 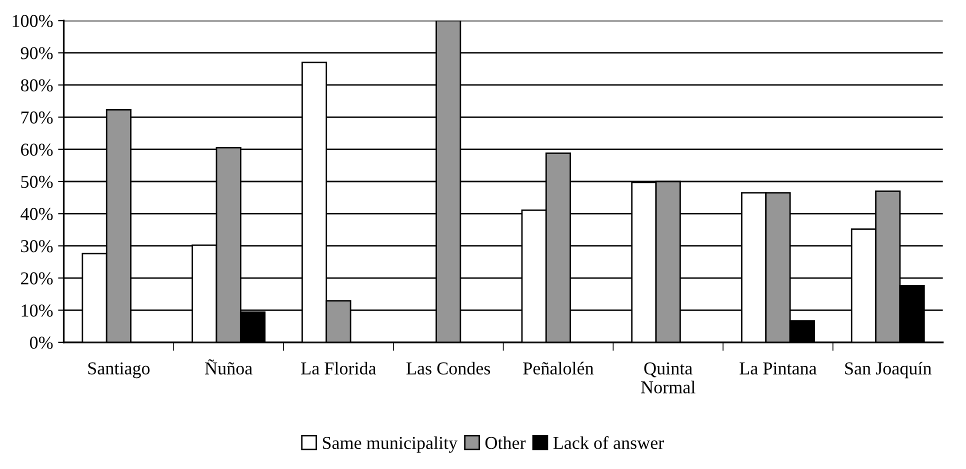 I want to click on y-tick-label: 90%, so click(x=36, y=53).